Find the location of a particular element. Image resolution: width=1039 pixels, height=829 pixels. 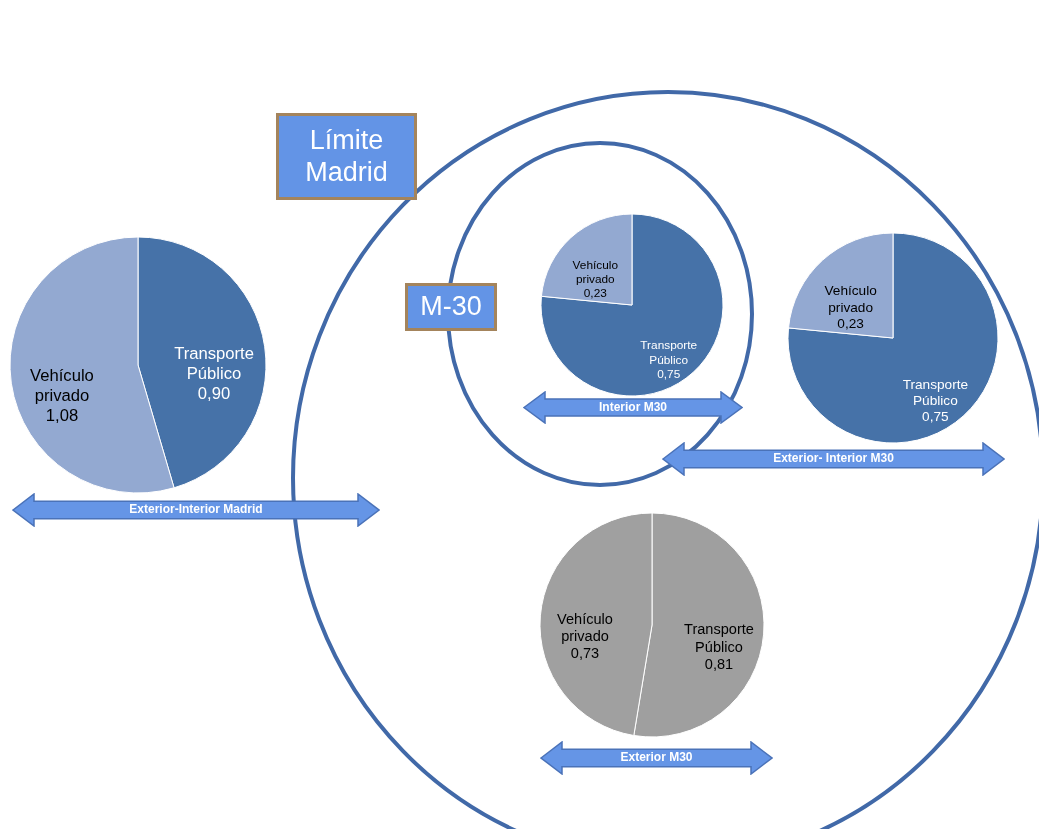

text: Exterior- Interior M30 is located at coordinates (833, 458).